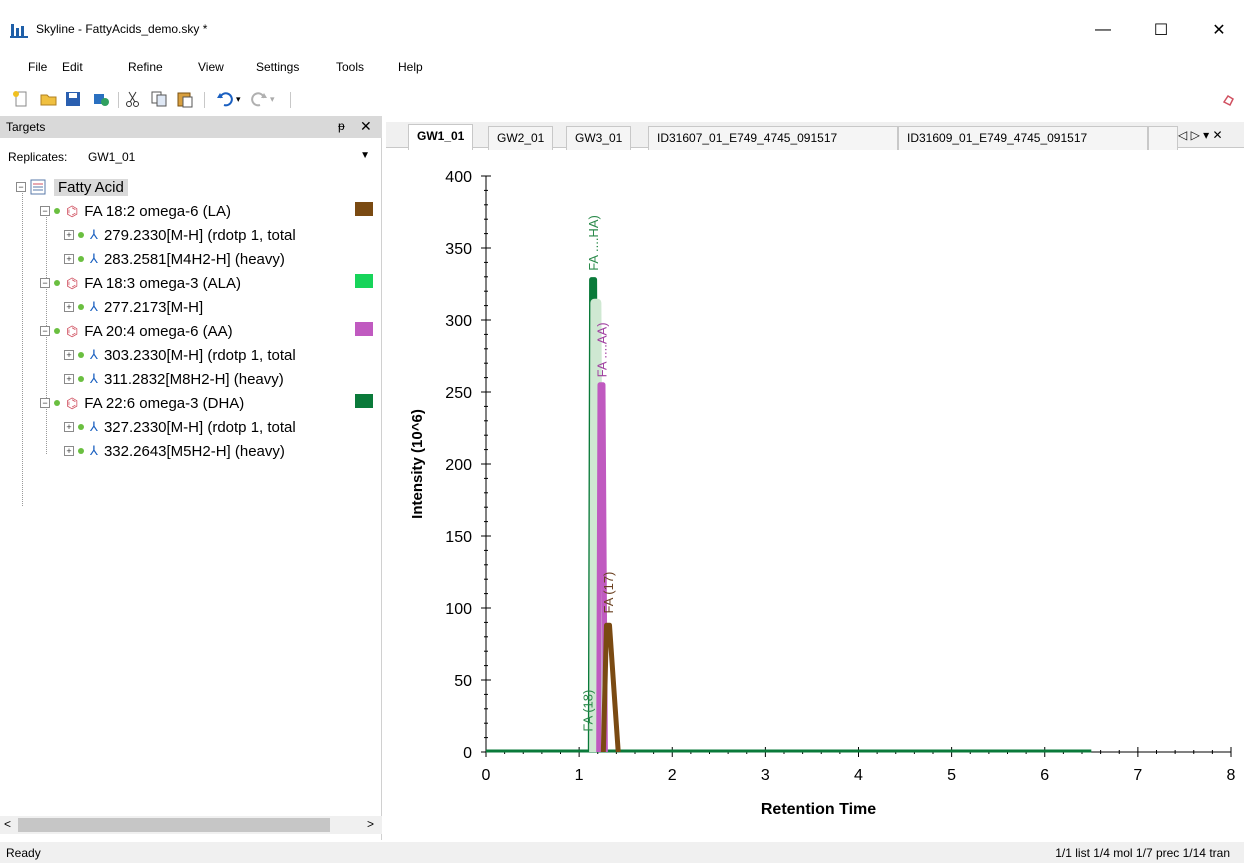 The height and width of the screenshot is (863, 1244). I want to click on molecule-label: FA 18:2 omega-6 (LA), so click(157, 211).